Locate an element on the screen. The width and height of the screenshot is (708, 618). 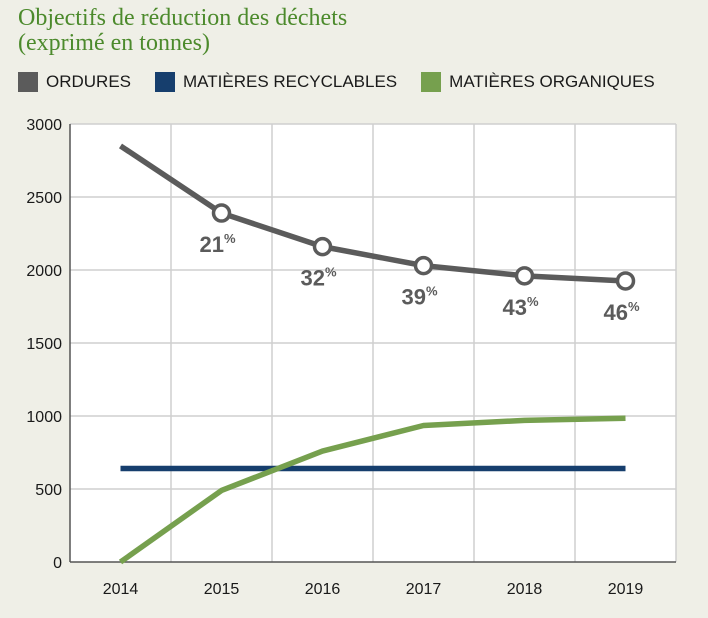
chart-title-line-1: Objectifs de réduction des déchets is located at coordinates (183, 18).